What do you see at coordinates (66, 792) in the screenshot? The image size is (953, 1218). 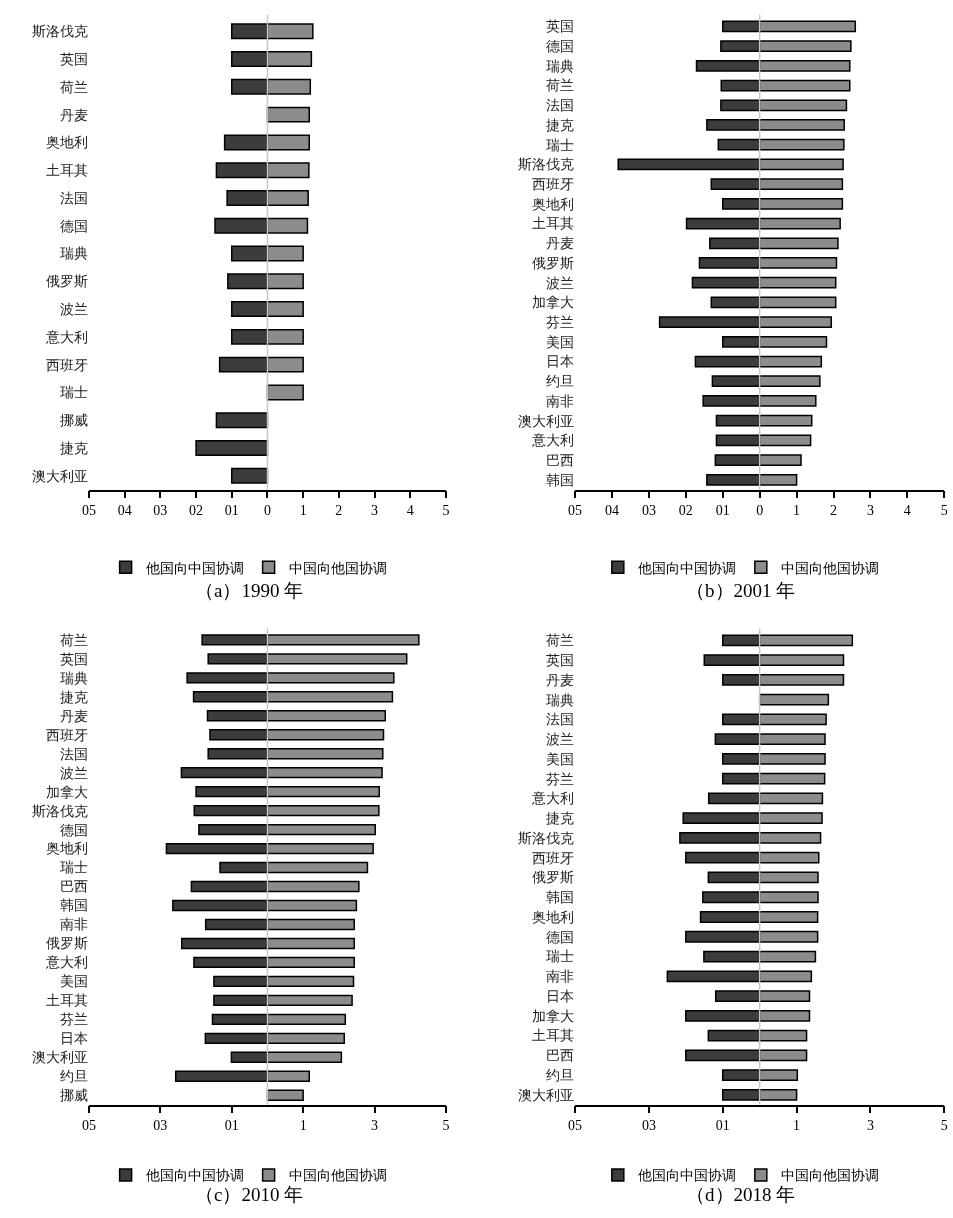 I see `y-tick-label: 加拿大` at bounding box center [66, 792].